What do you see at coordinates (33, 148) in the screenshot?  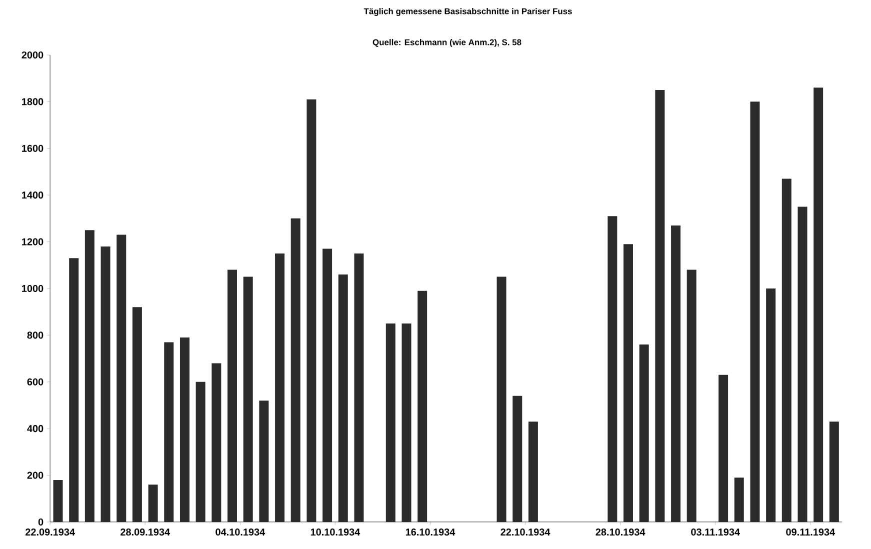 I see `y-tick-label: 1600` at bounding box center [33, 148].